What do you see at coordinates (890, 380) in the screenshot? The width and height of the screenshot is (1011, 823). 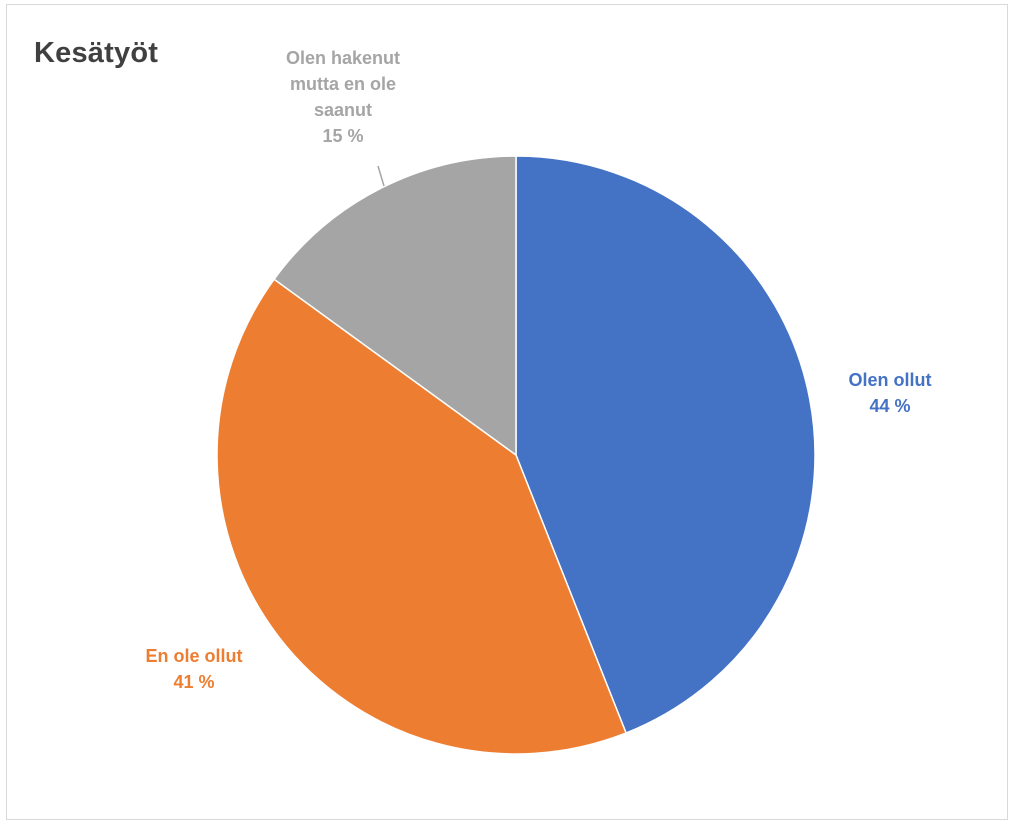 I see `slice-label-name: Olen ollut` at bounding box center [890, 380].